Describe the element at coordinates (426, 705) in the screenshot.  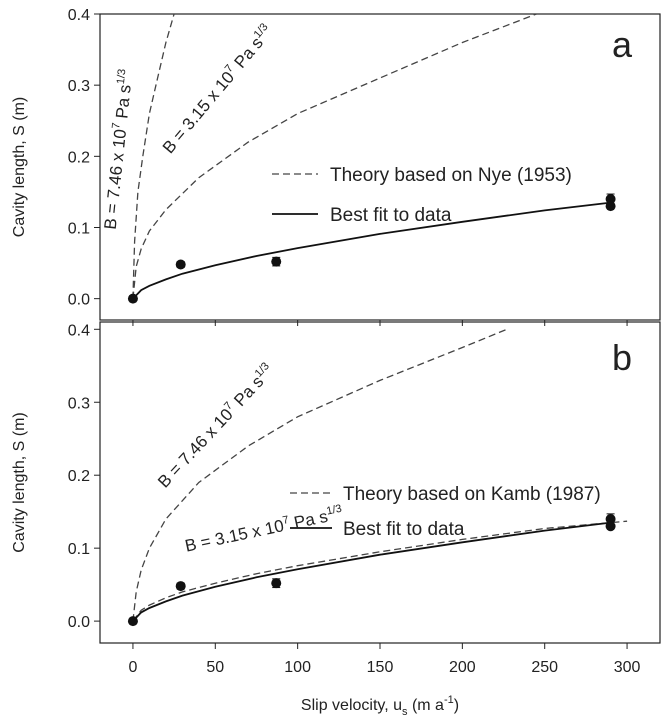
I see `x-axis-label-part: (m a` at that location.